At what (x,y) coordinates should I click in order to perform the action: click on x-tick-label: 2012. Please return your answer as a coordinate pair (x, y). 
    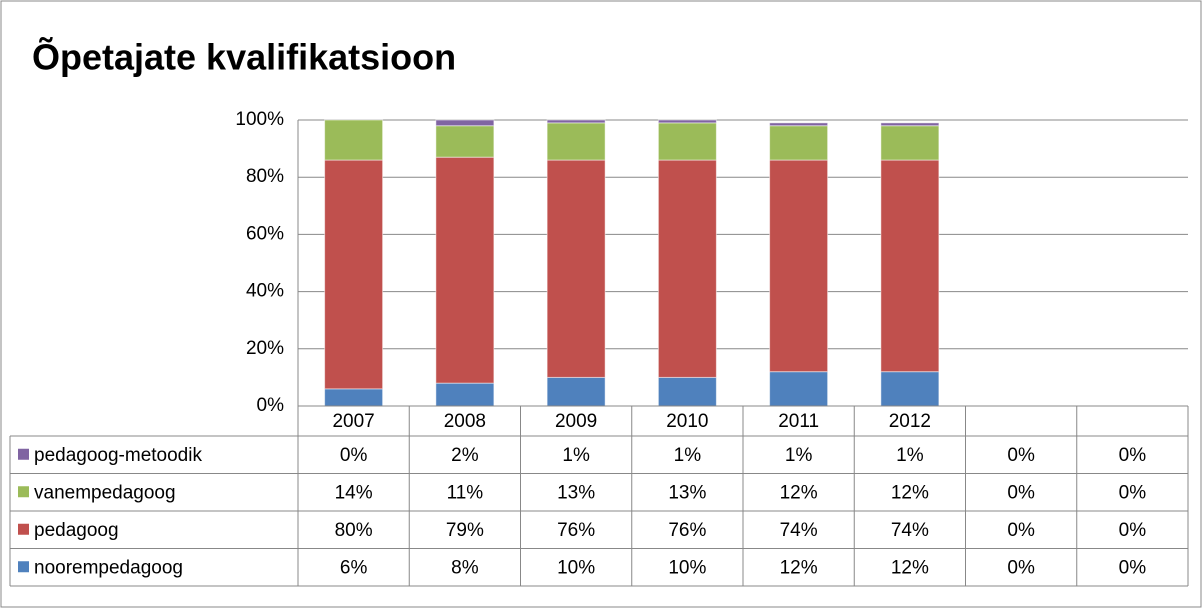
    Looking at the image, I should click on (910, 421).